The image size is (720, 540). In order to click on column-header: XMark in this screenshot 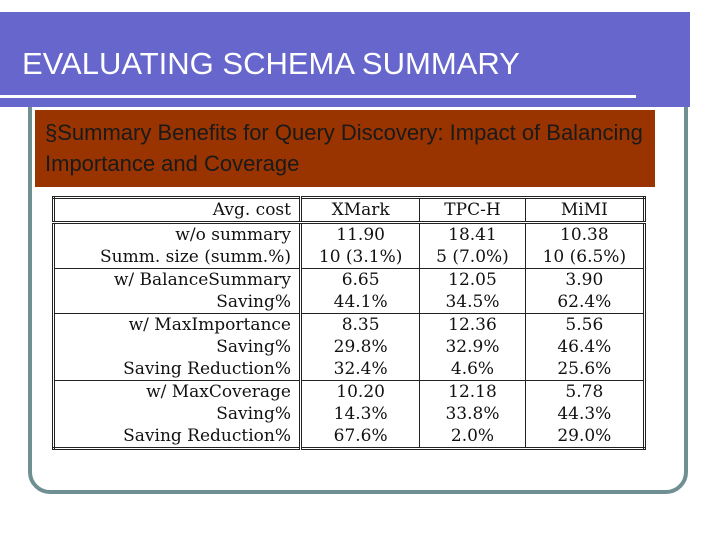, I will do `click(359, 210)`.